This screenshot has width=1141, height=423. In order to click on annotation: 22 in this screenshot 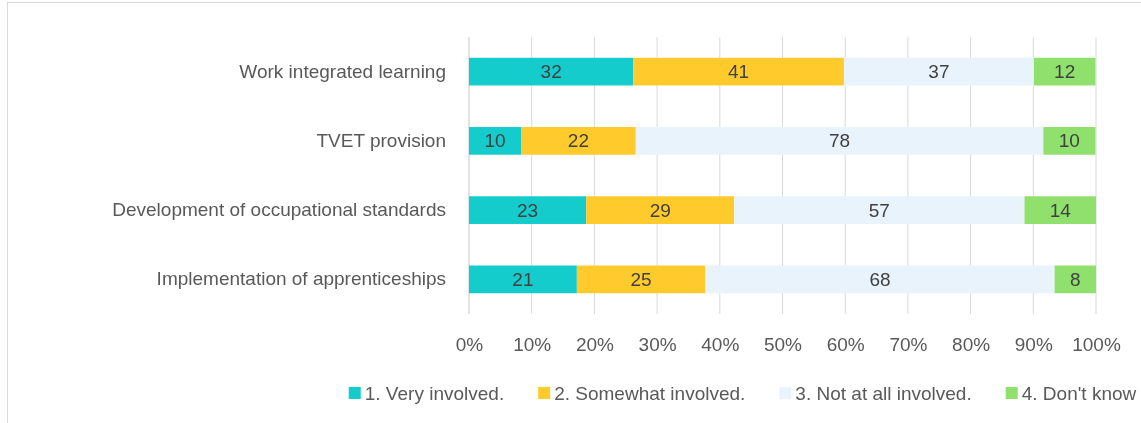, I will do `click(578, 141)`.